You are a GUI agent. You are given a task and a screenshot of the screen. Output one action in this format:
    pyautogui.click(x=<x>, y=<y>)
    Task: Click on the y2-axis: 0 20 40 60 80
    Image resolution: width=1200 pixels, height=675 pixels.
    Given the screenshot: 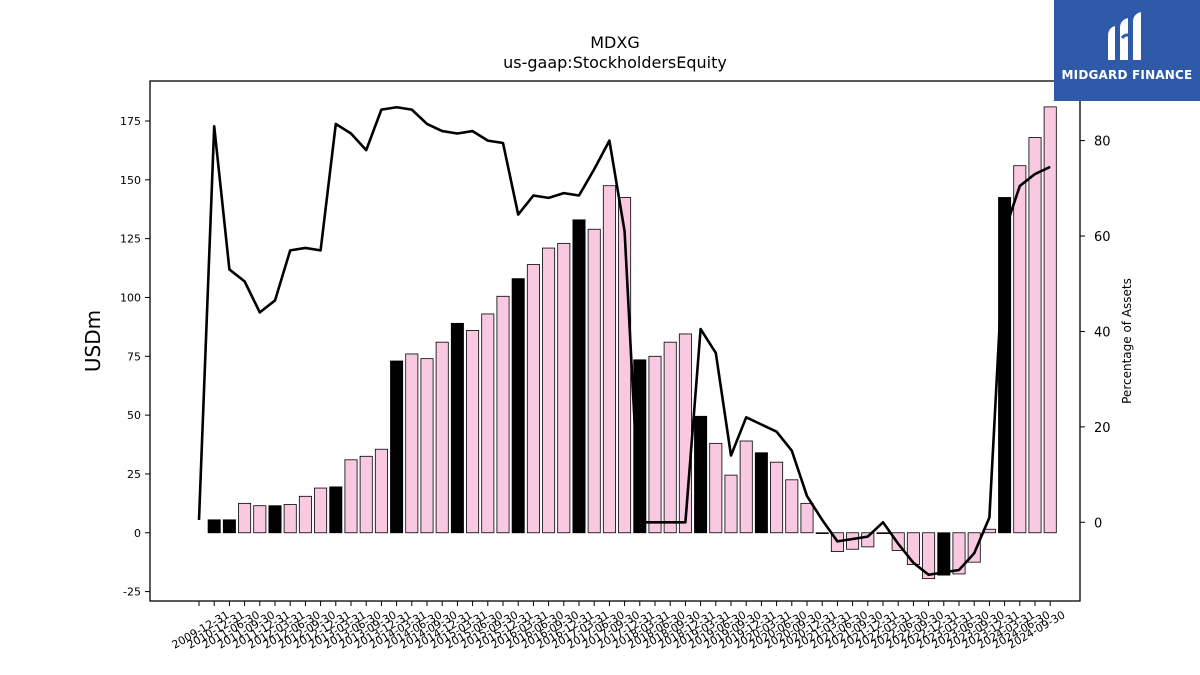 What is the action you would take?
    pyautogui.click(x=1095, y=333)
    